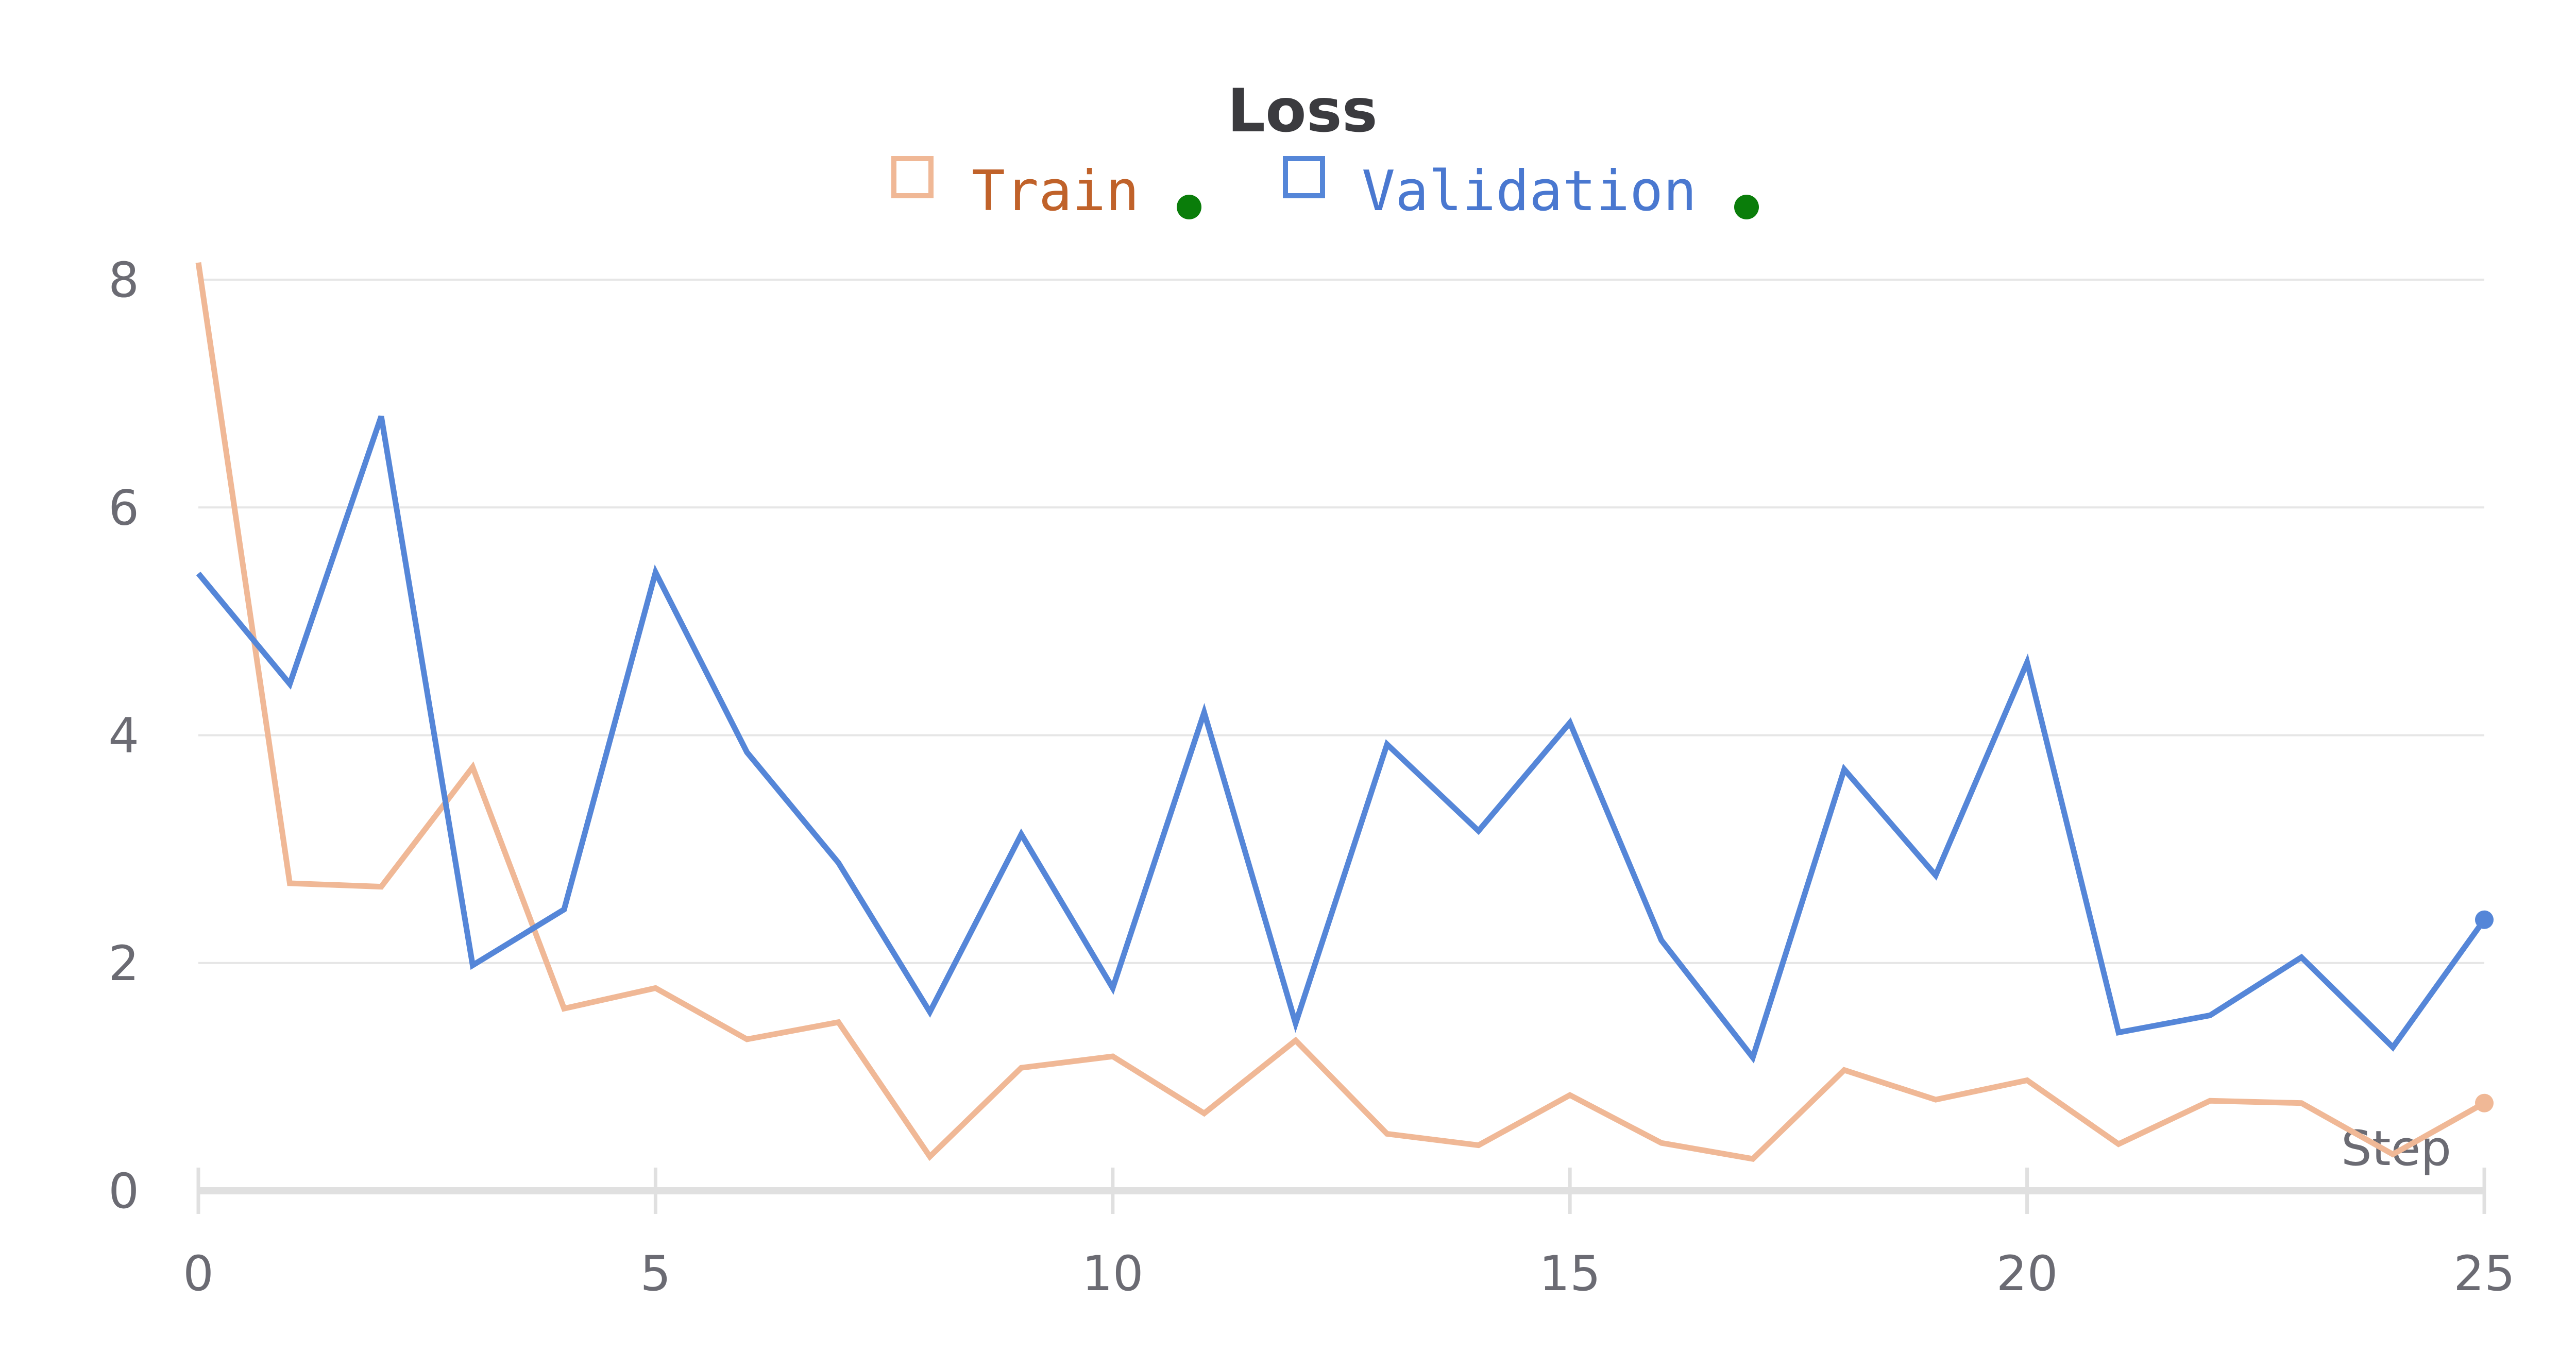 Image resolution: width=2576 pixels, height=1370 pixels. Describe the element at coordinates (1302, 111) in the screenshot. I see `chart-title: Loss` at that location.